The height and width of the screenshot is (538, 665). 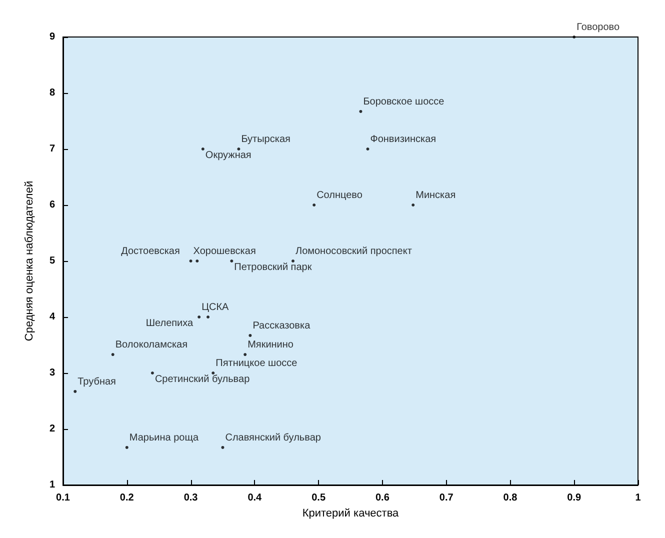 I want to click on x-tick-label: 0.7, so click(x=446, y=498).